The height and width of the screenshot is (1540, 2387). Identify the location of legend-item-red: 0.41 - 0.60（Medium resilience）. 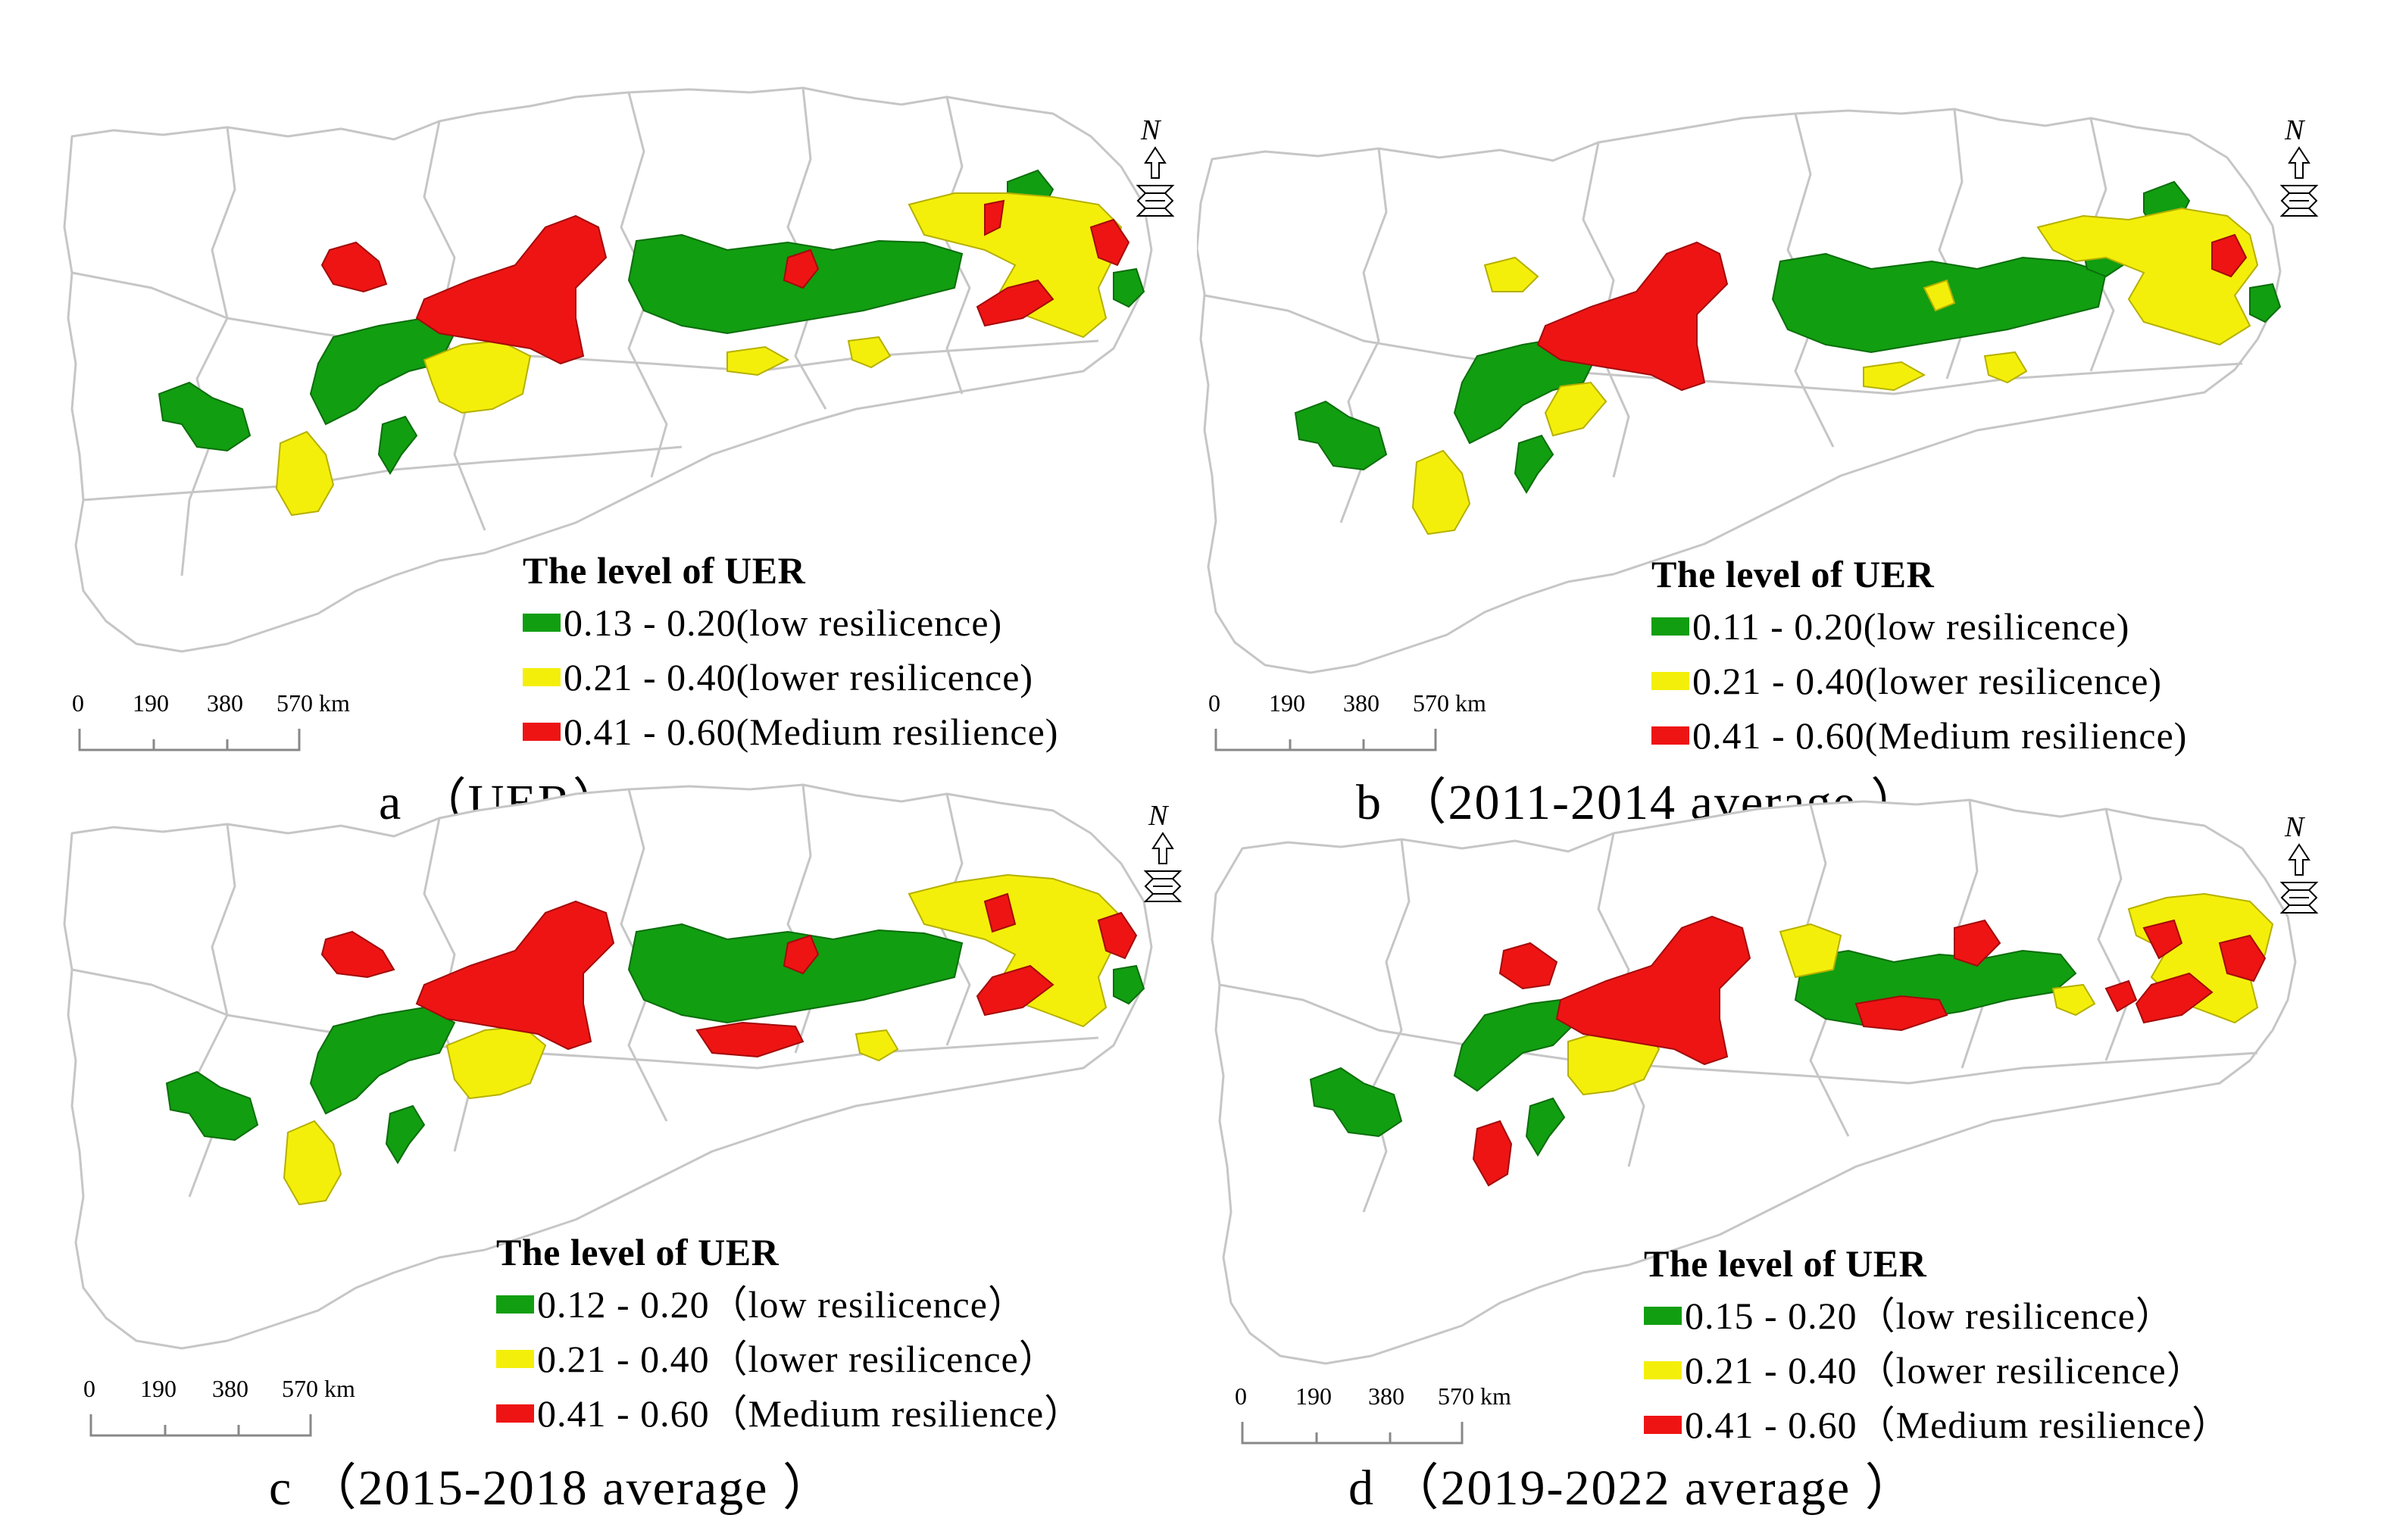
(1937, 1425).